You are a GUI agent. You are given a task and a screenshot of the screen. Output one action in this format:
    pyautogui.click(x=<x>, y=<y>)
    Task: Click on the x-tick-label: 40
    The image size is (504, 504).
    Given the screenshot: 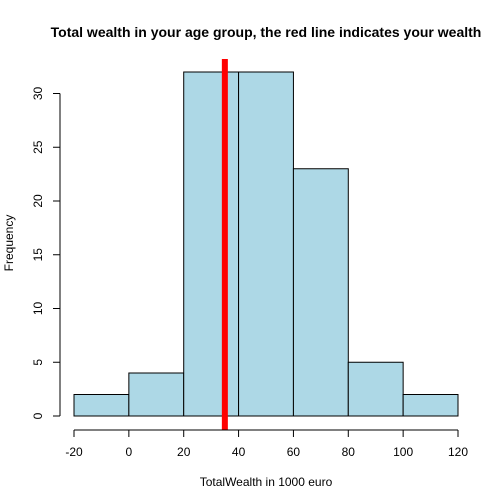 What is the action you would take?
    pyautogui.click(x=239, y=452)
    